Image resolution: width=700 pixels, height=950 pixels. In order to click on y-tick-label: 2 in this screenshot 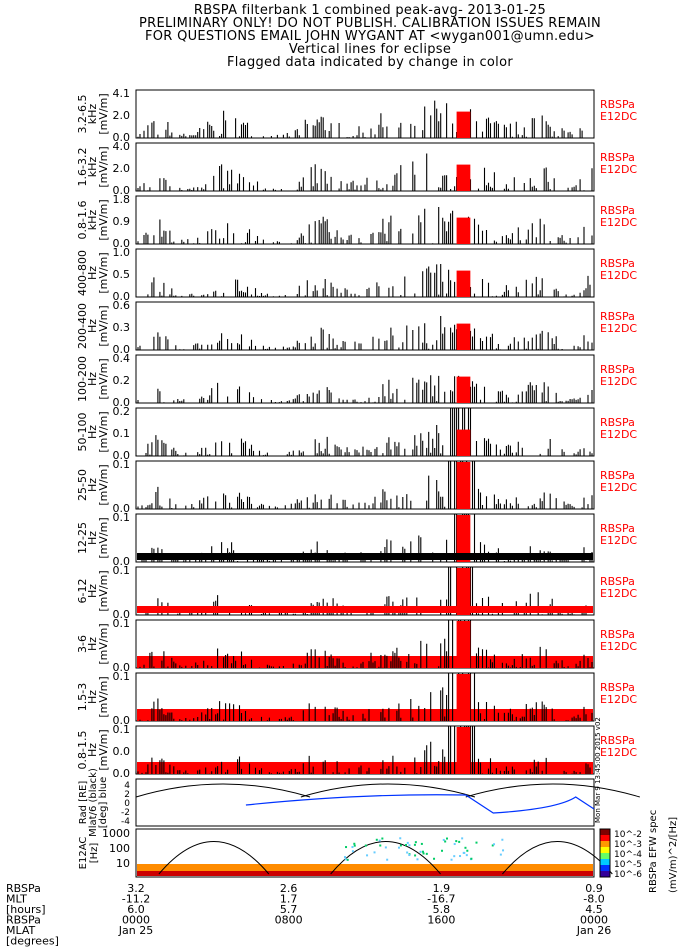, I will do `click(127, 795)`.